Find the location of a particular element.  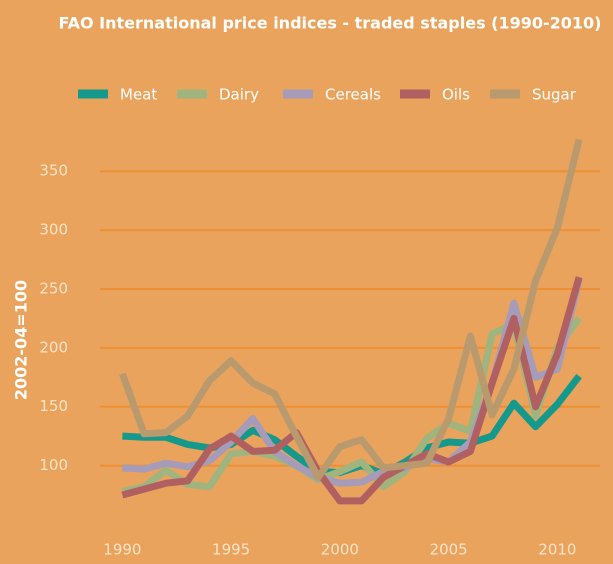

x-tick-label: 2000 is located at coordinates (340, 550).